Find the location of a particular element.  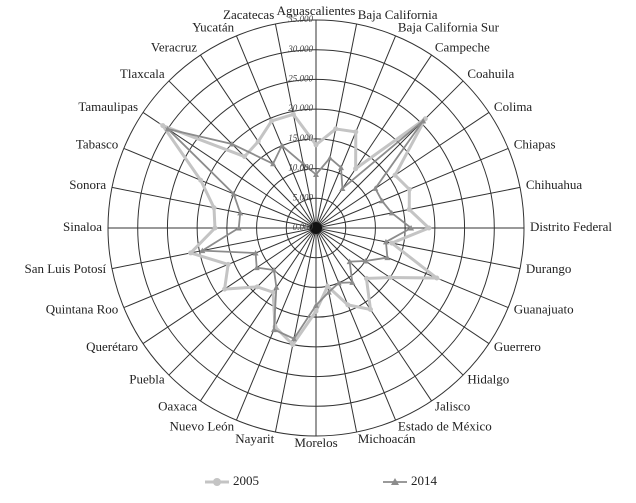

category-label: Morelos is located at coordinates (315, 442).